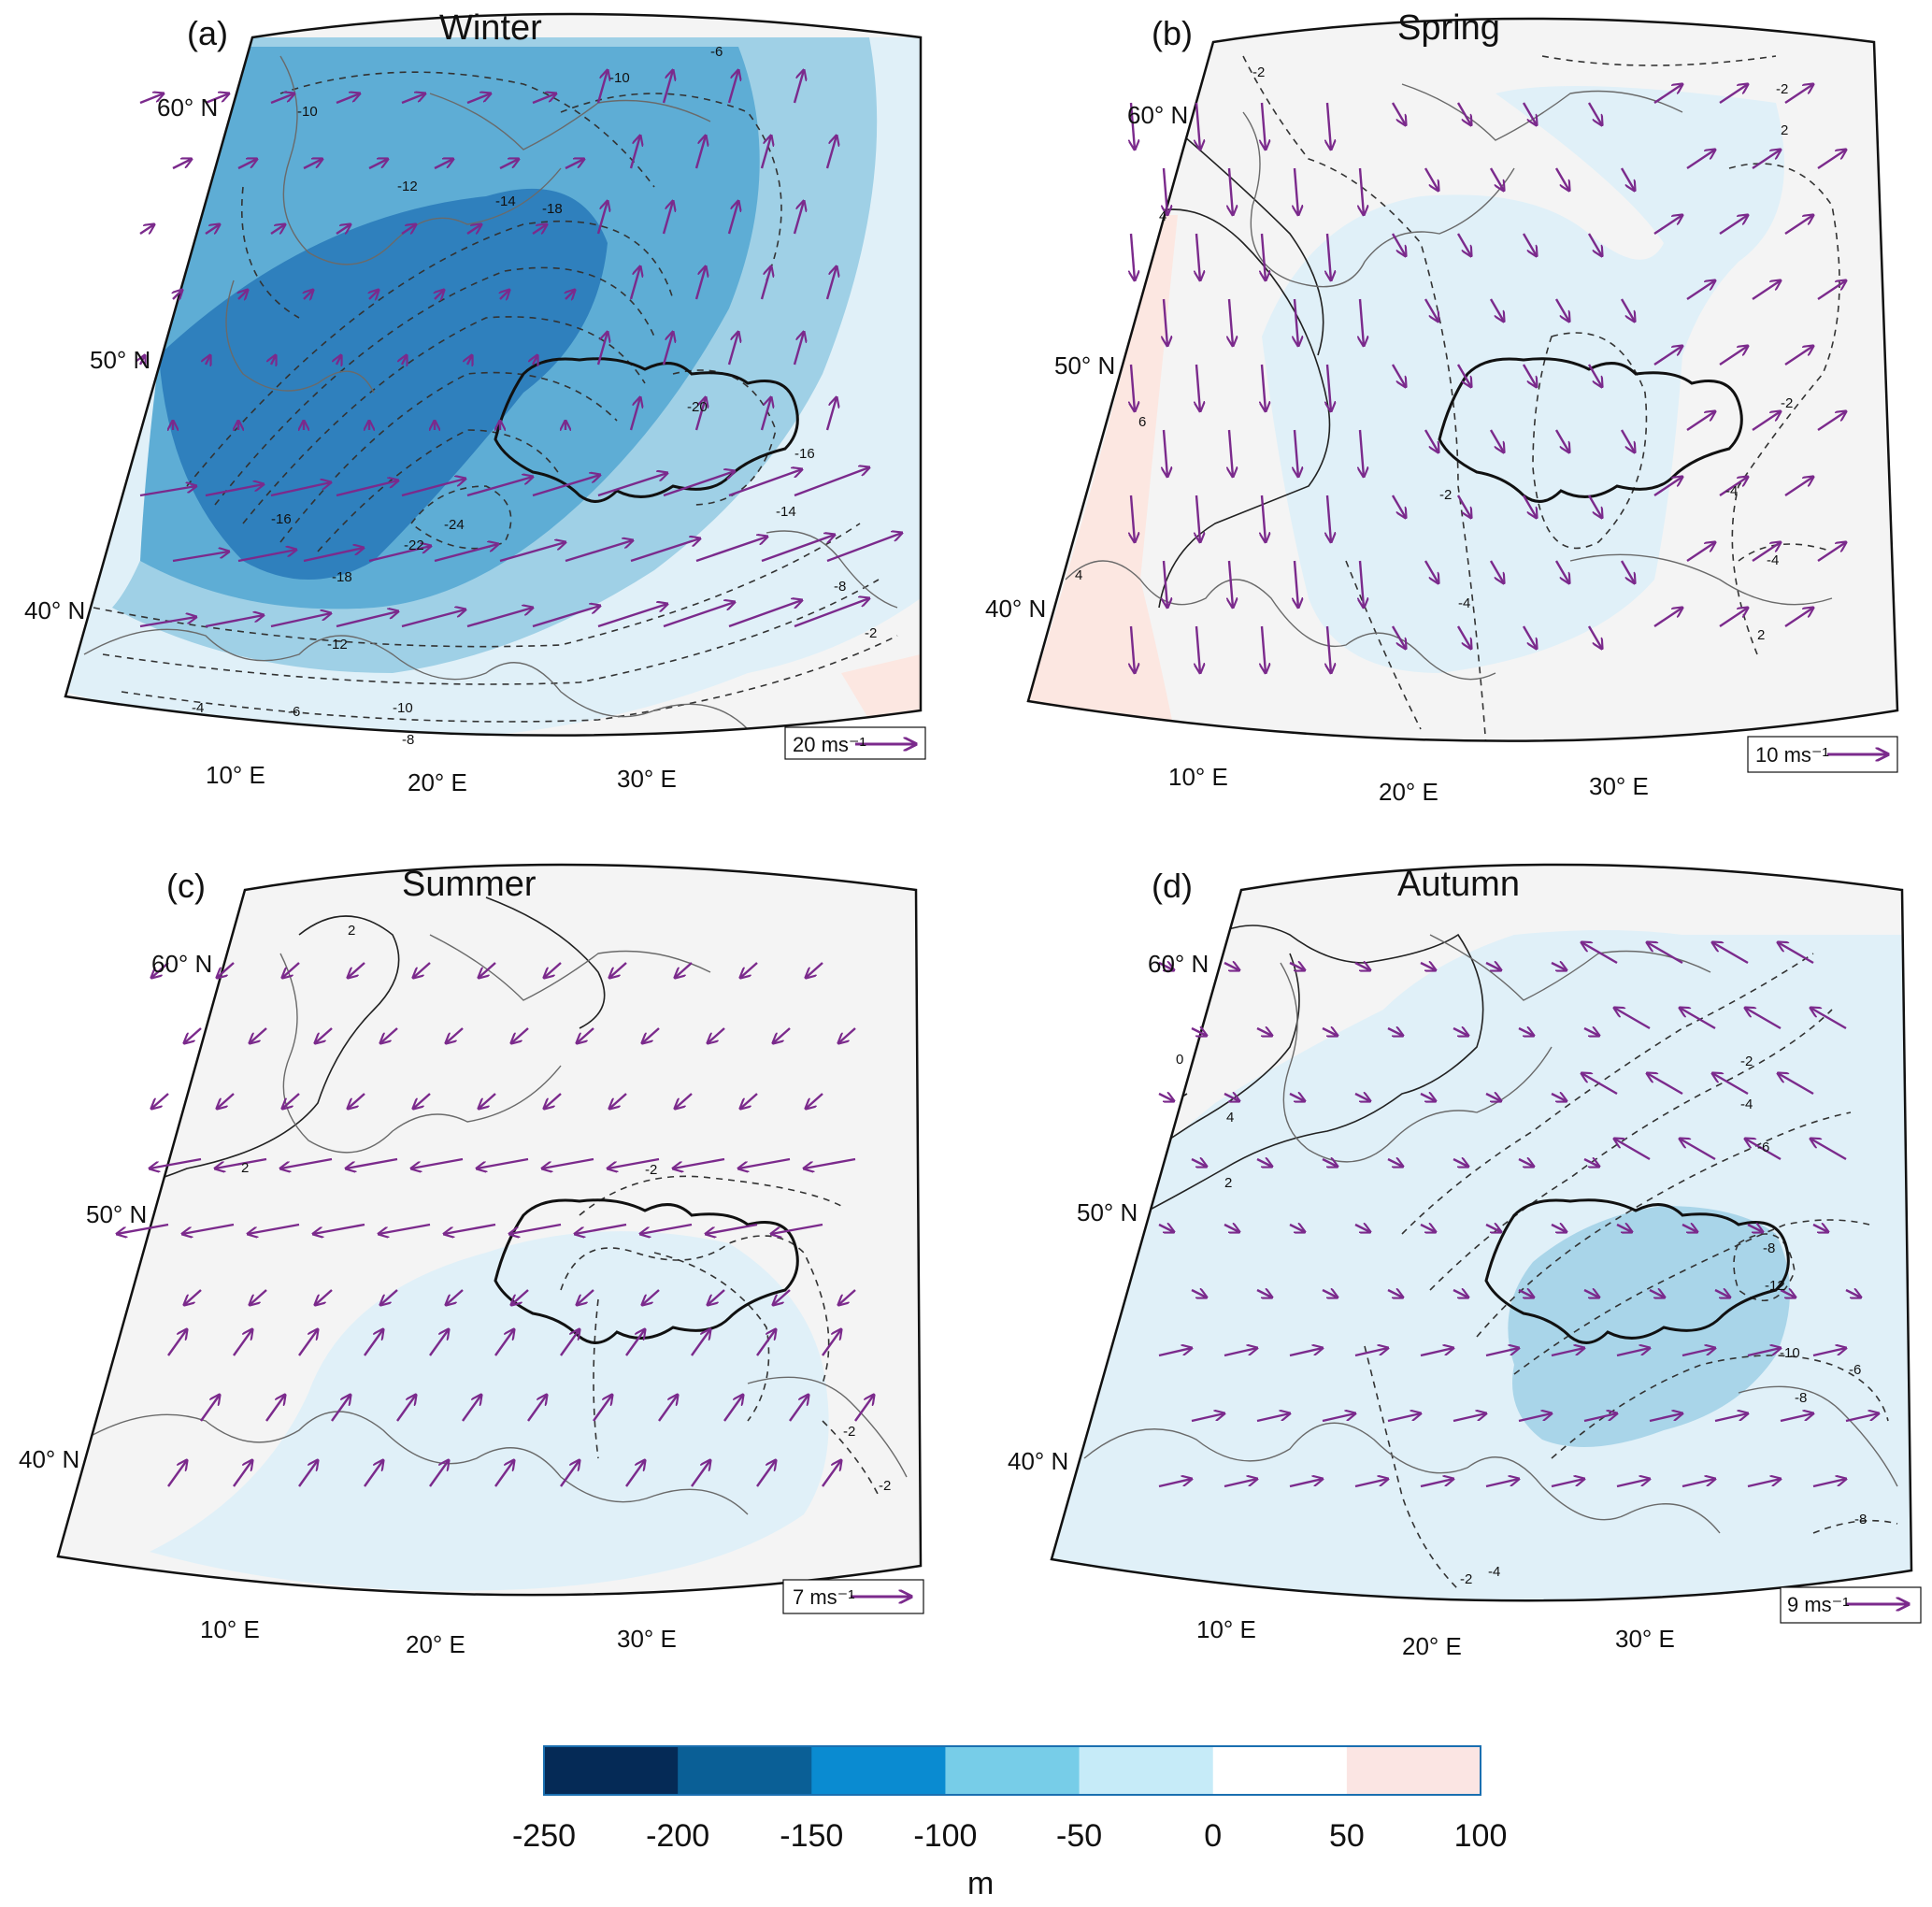 The image size is (1932, 1907). What do you see at coordinates (1013, 1770) in the screenshot?
I see `colorbar-swatches` at bounding box center [1013, 1770].